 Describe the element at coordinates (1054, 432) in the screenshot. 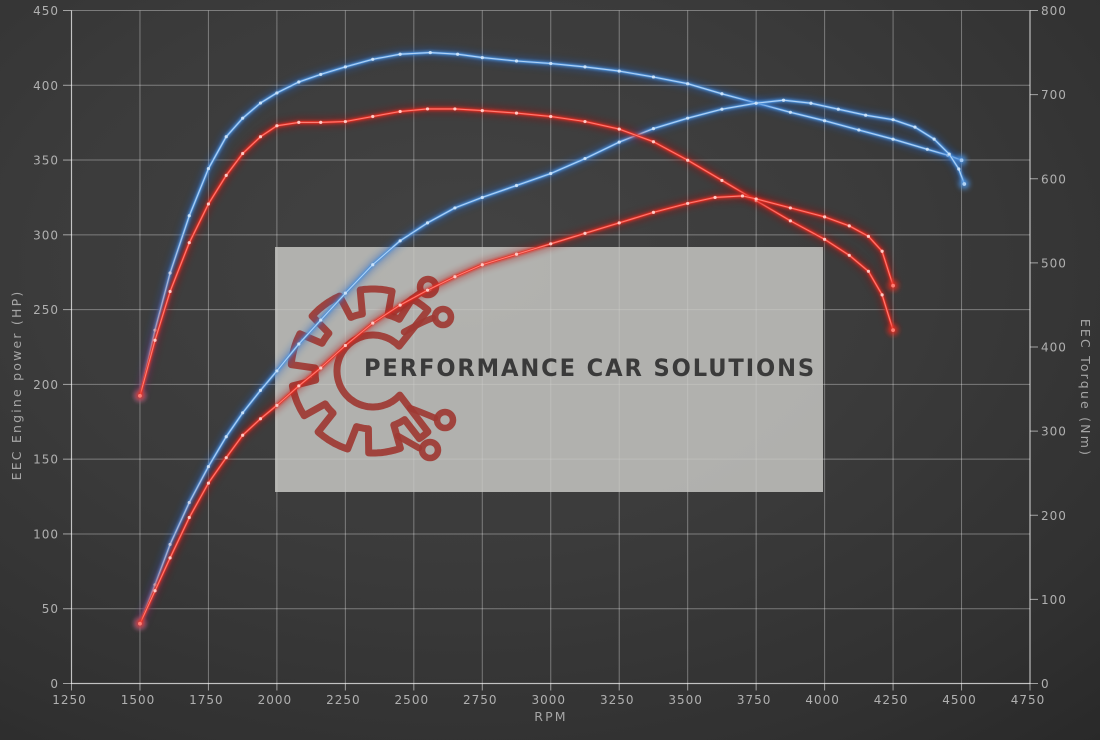

I see `y-right-tick-label: 300` at that location.